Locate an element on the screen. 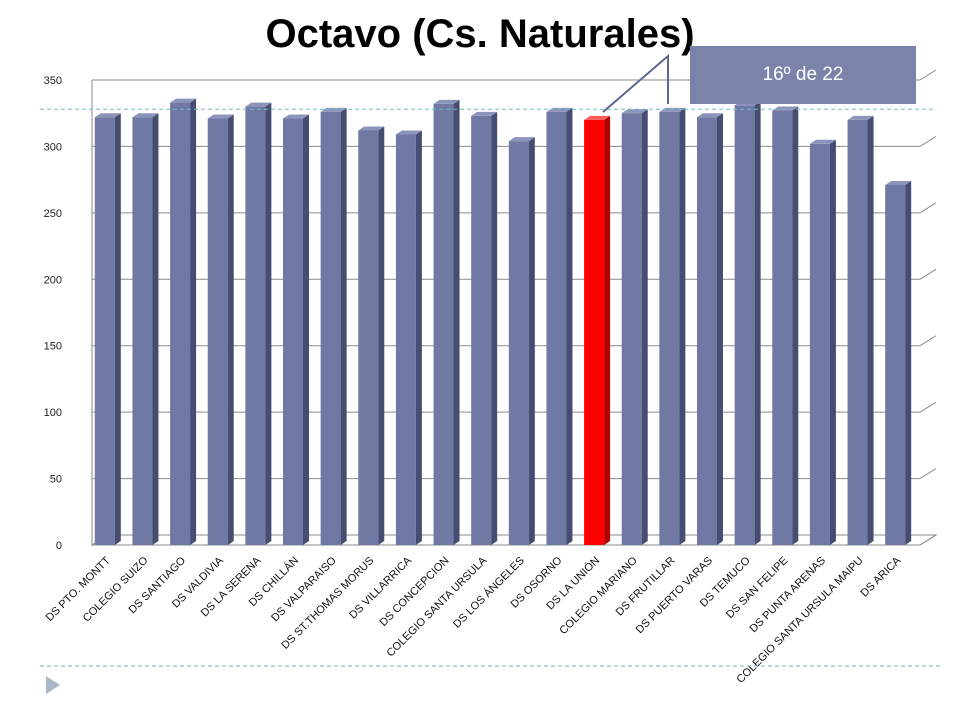  bar-highlighted is located at coordinates (597, 330).